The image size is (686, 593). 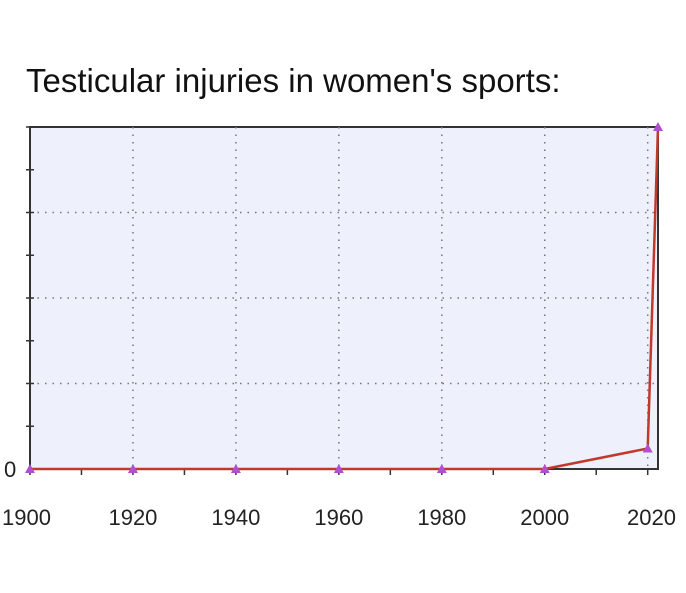 What do you see at coordinates (339, 493) in the screenshot?
I see `tick-labels: 1900 1920 1940 1960 1980 2000 2020 0` at bounding box center [339, 493].